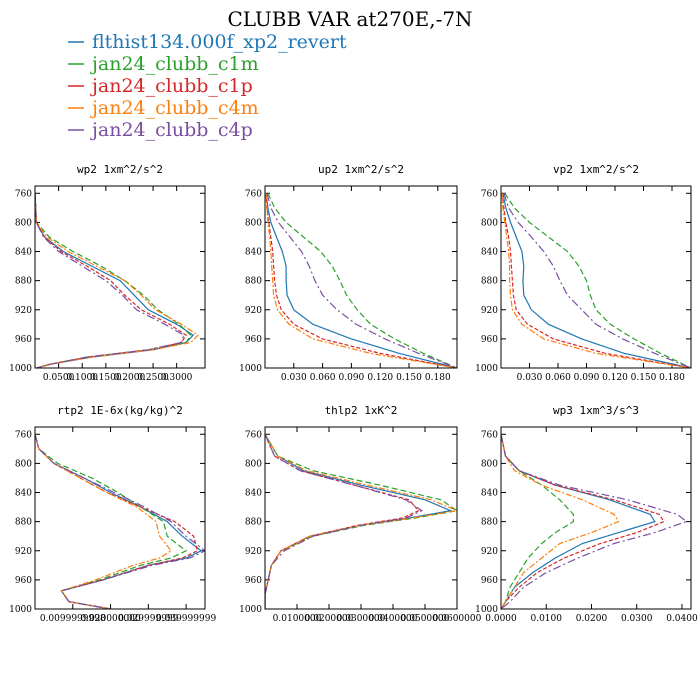  Describe the element at coordinates (596, 410) in the screenshot. I see `panel-title: wp3 1xm^3/s^3` at that location.